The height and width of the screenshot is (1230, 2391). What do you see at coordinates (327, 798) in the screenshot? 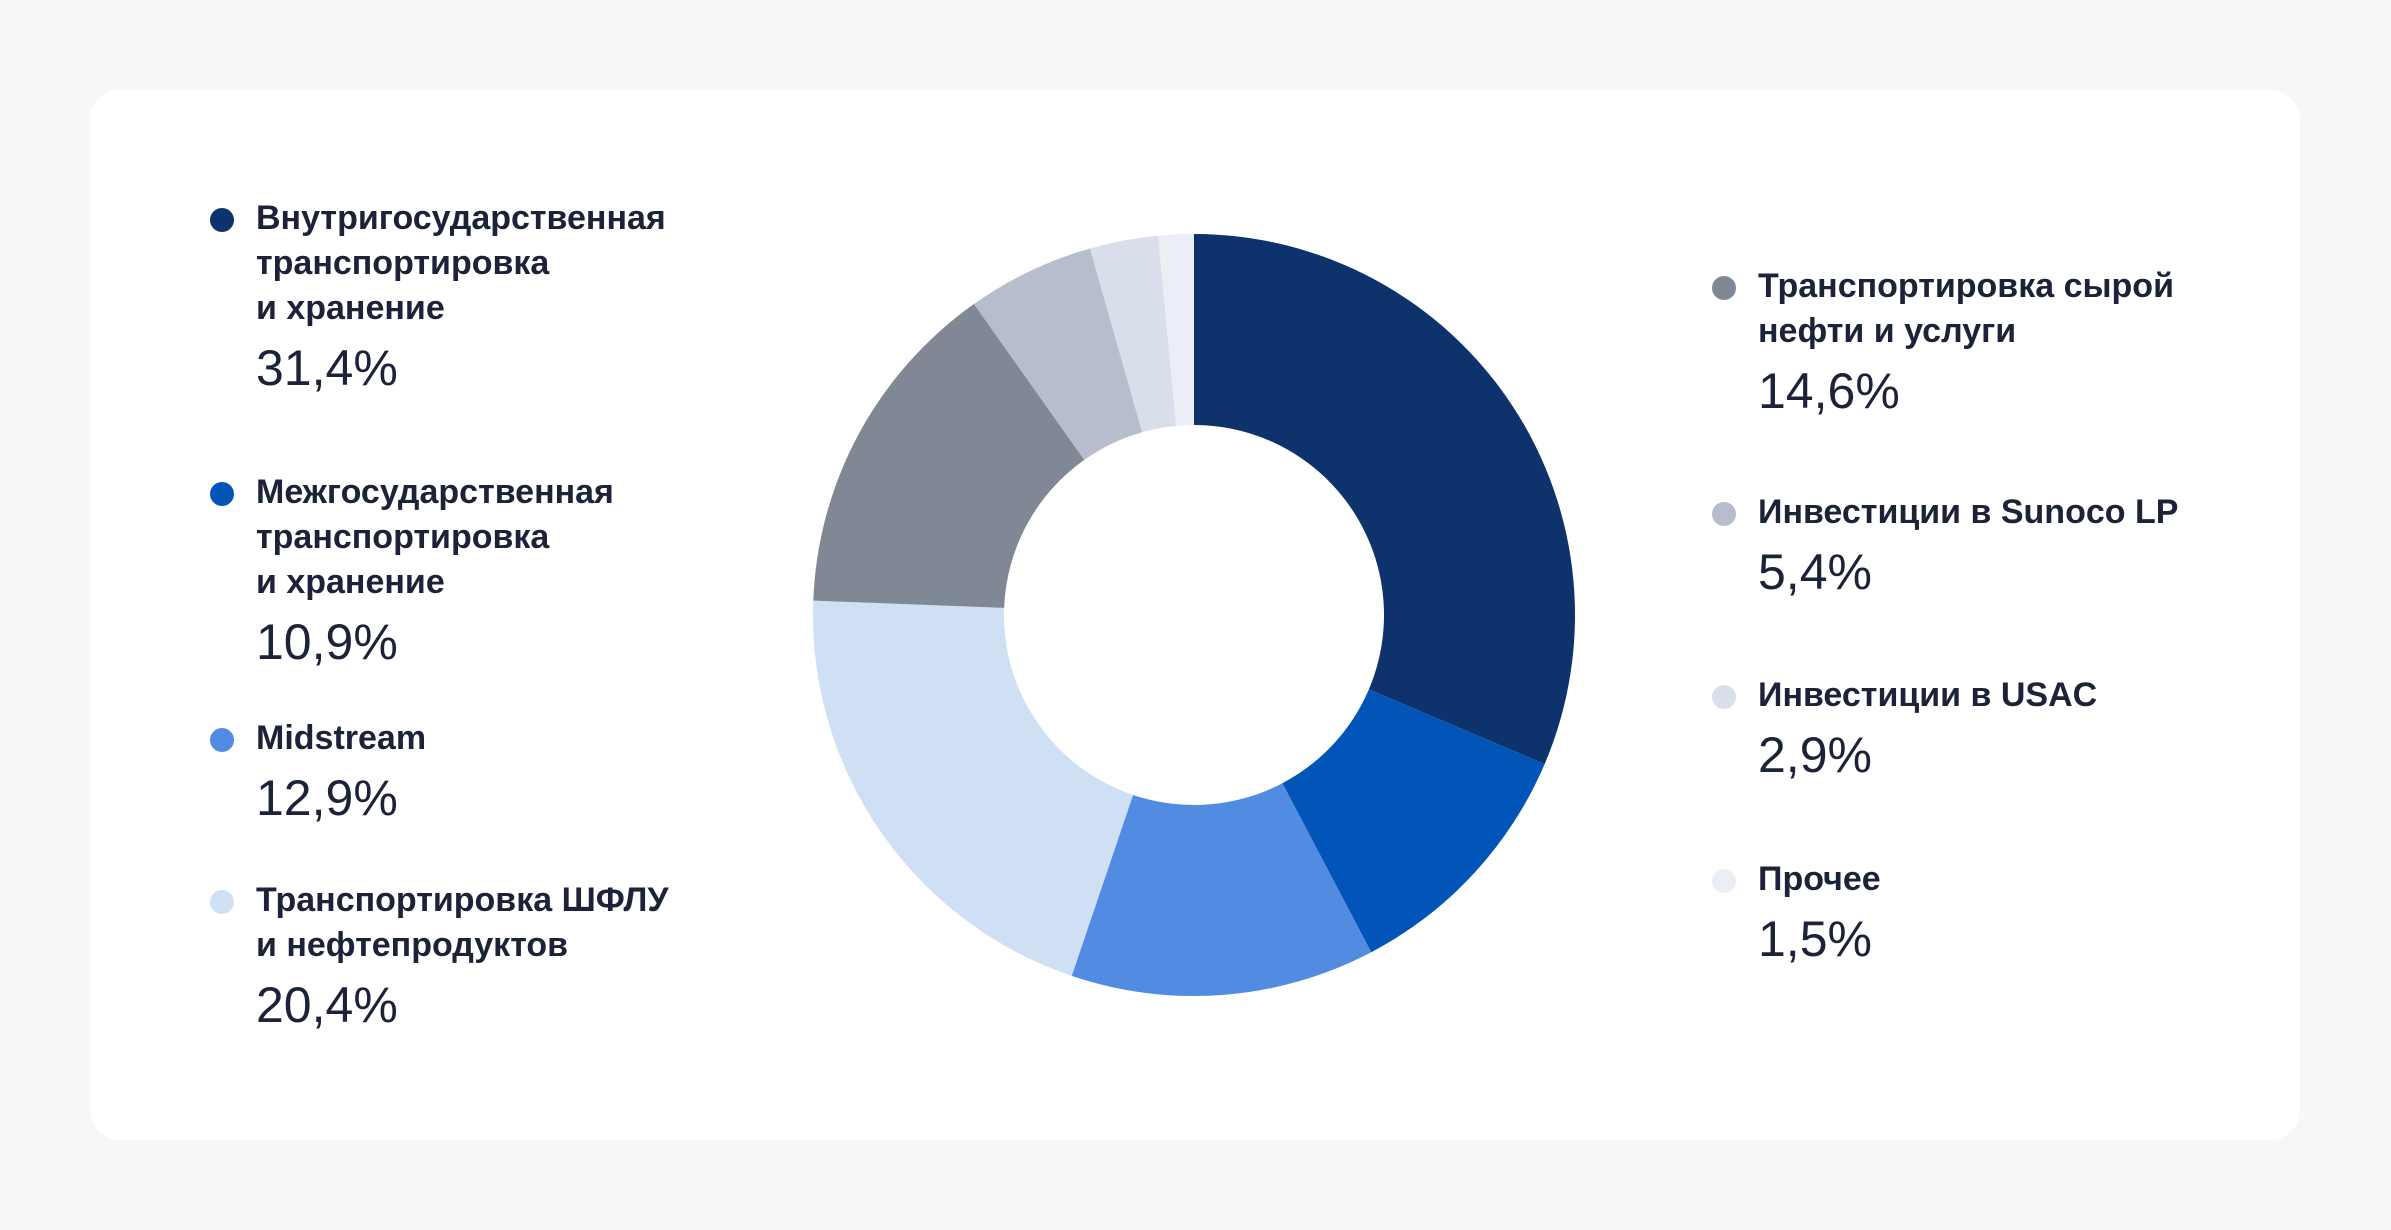
I see `legend-value-midstream: 12,9%` at bounding box center [327, 798].